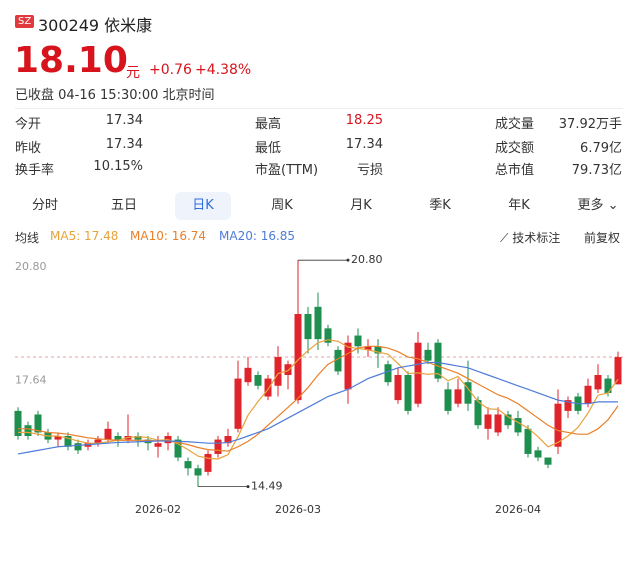 This screenshot has width=638, height=580. I want to click on chevron: ⌄, so click(611, 205).